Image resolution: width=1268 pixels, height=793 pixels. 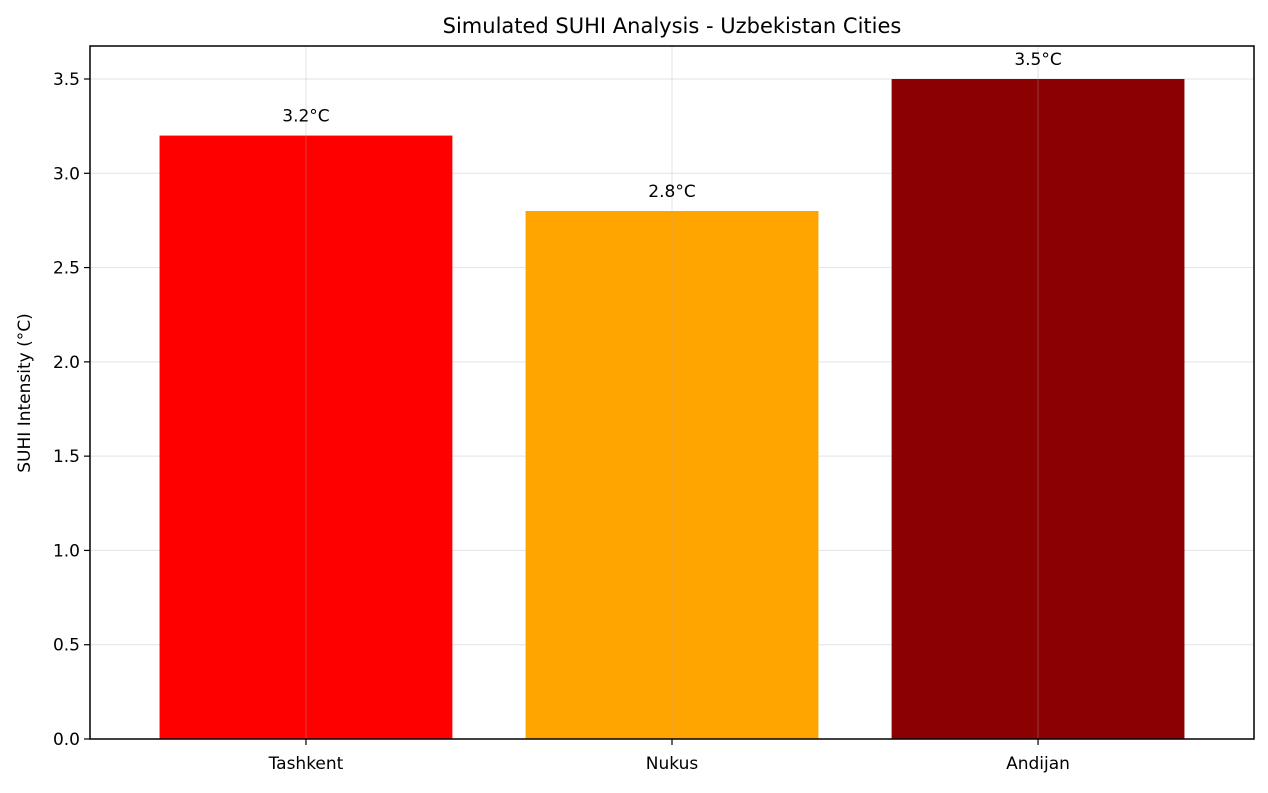 I want to click on y-tick-label: 0.5, so click(x=66, y=646).